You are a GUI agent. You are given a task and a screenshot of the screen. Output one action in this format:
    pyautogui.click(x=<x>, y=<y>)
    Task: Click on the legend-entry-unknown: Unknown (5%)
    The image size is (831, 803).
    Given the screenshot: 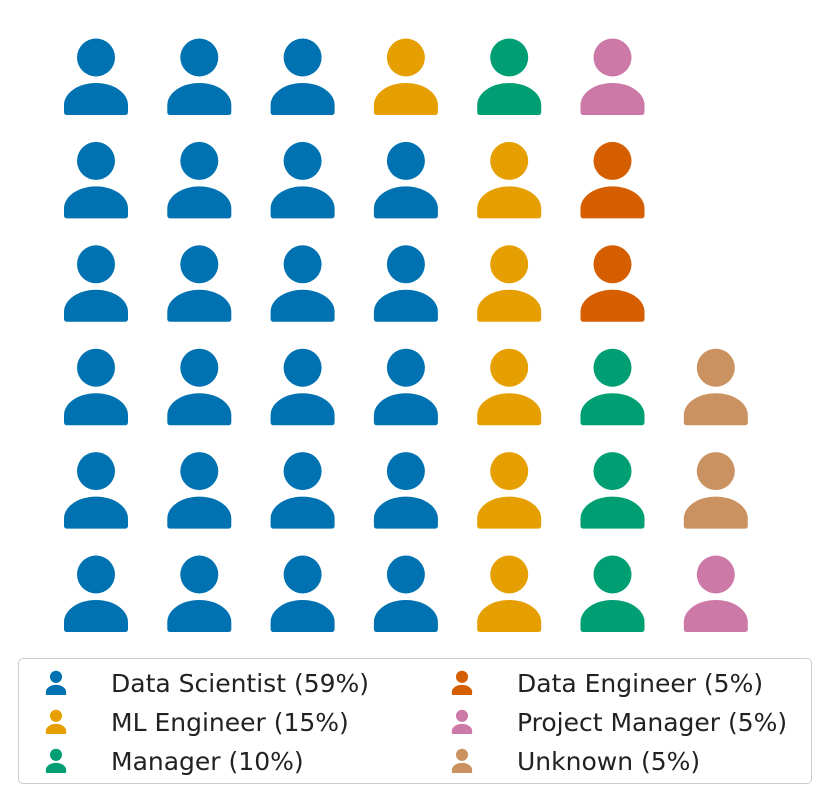 What is the action you would take?
    pyautogui.click(x=574, y=761)
    